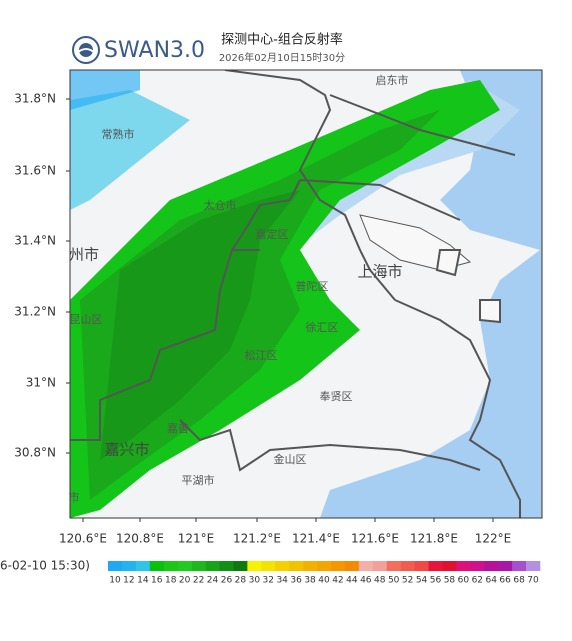 This screenshot has height=641, width=572. I want to click on legend-level: 70, so click(533, 581).